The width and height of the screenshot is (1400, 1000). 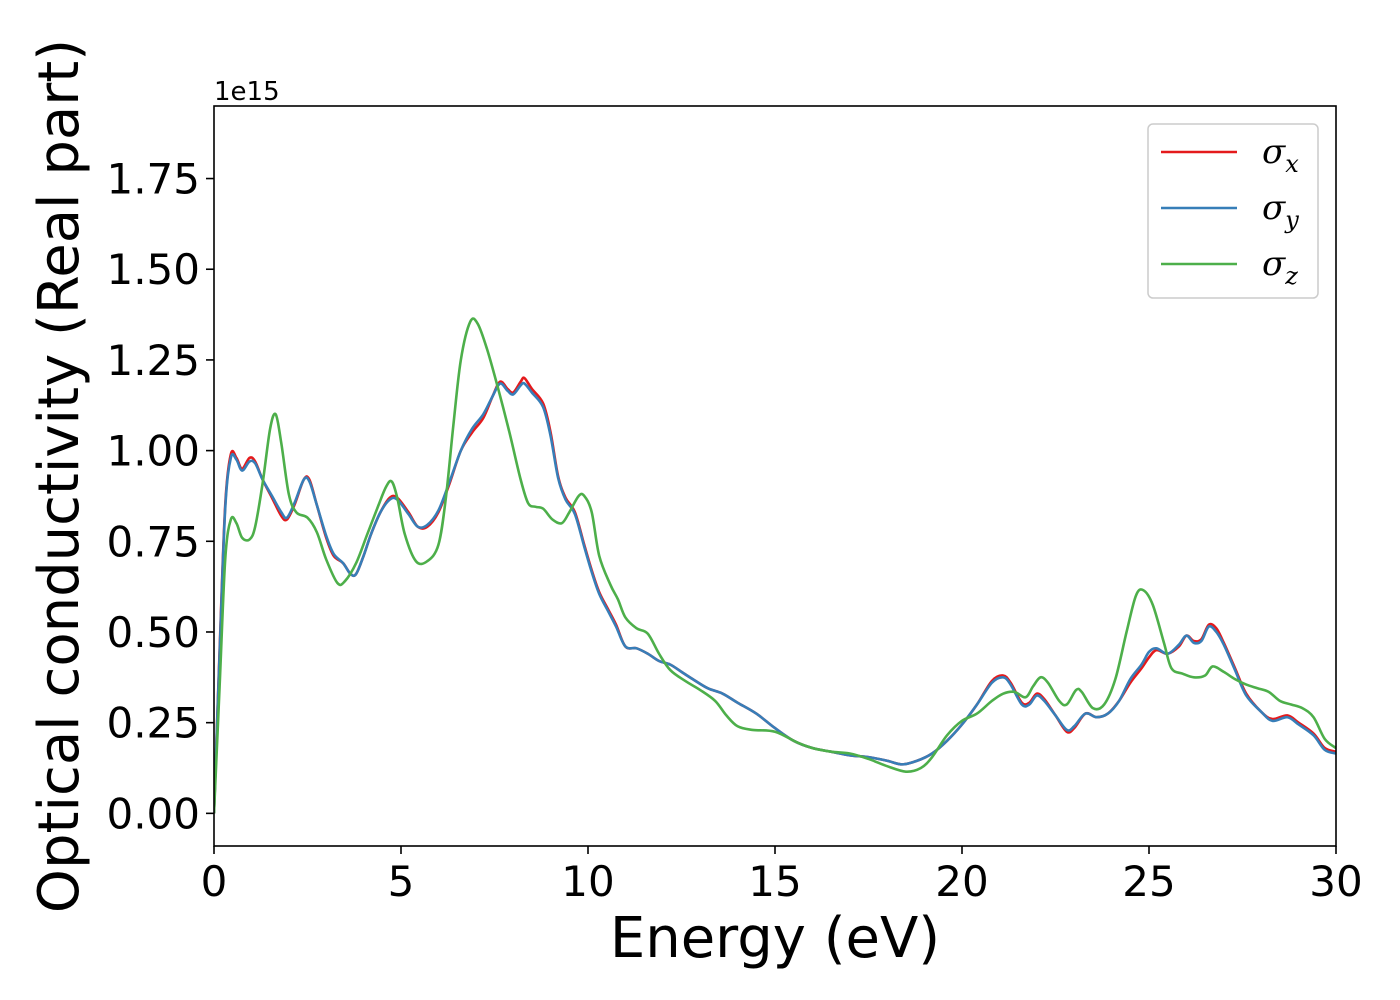 I want to click on y-tick-label: 1.75, so click(x=153, y=179).